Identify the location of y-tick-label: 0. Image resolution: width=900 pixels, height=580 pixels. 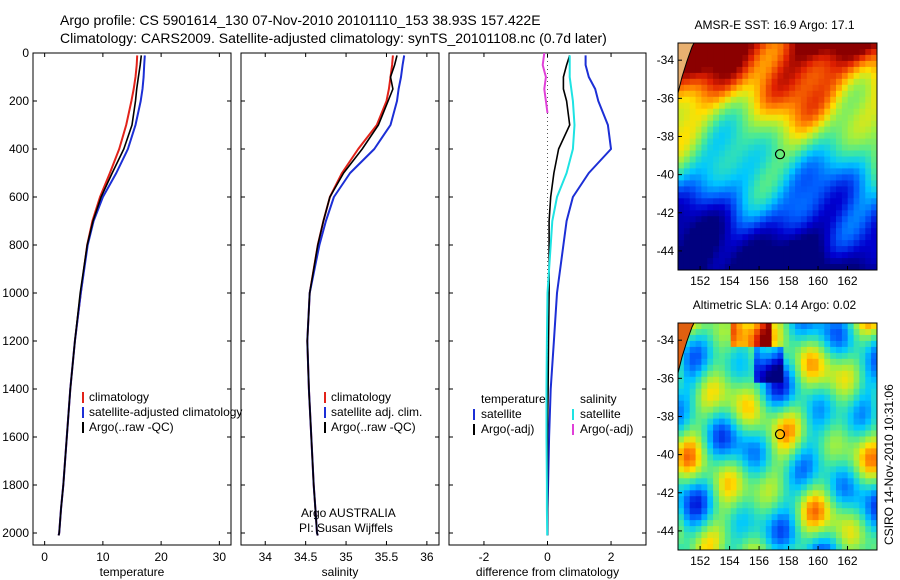
(25, 53).